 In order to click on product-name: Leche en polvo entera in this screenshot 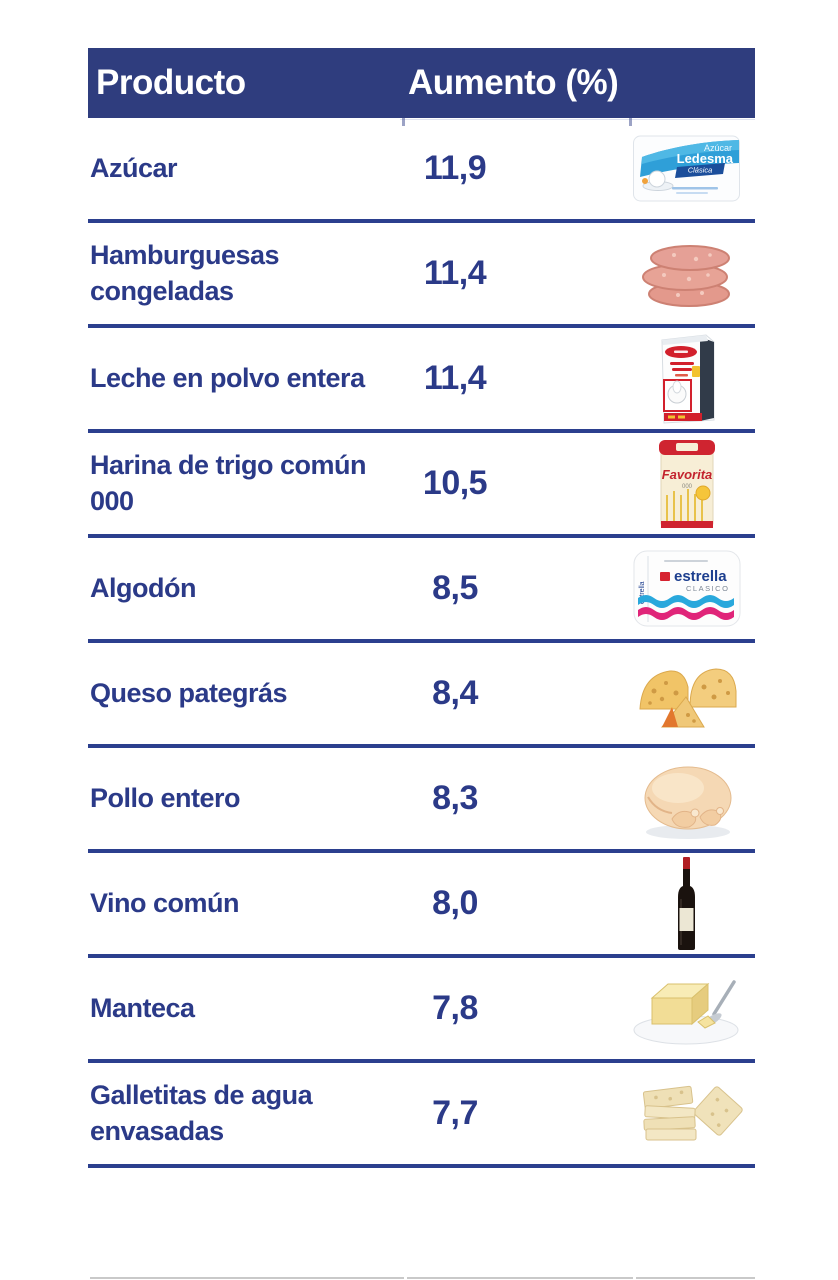, I will do `click(227, 377)`.